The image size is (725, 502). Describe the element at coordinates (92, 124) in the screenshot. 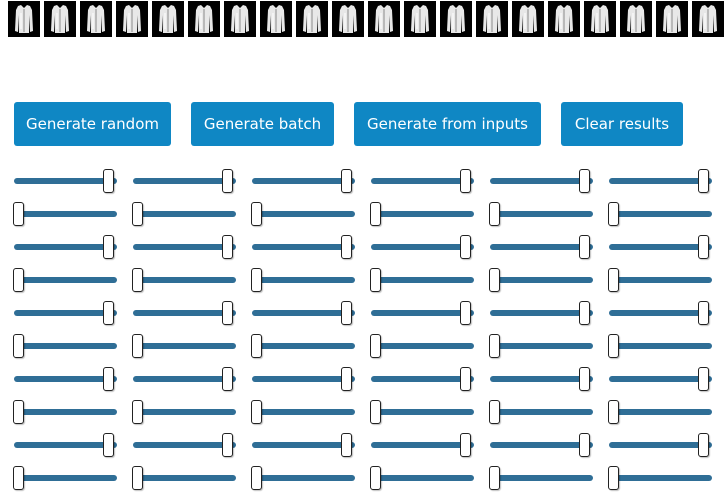

I see `generate-random-button: Generate random` at that location.